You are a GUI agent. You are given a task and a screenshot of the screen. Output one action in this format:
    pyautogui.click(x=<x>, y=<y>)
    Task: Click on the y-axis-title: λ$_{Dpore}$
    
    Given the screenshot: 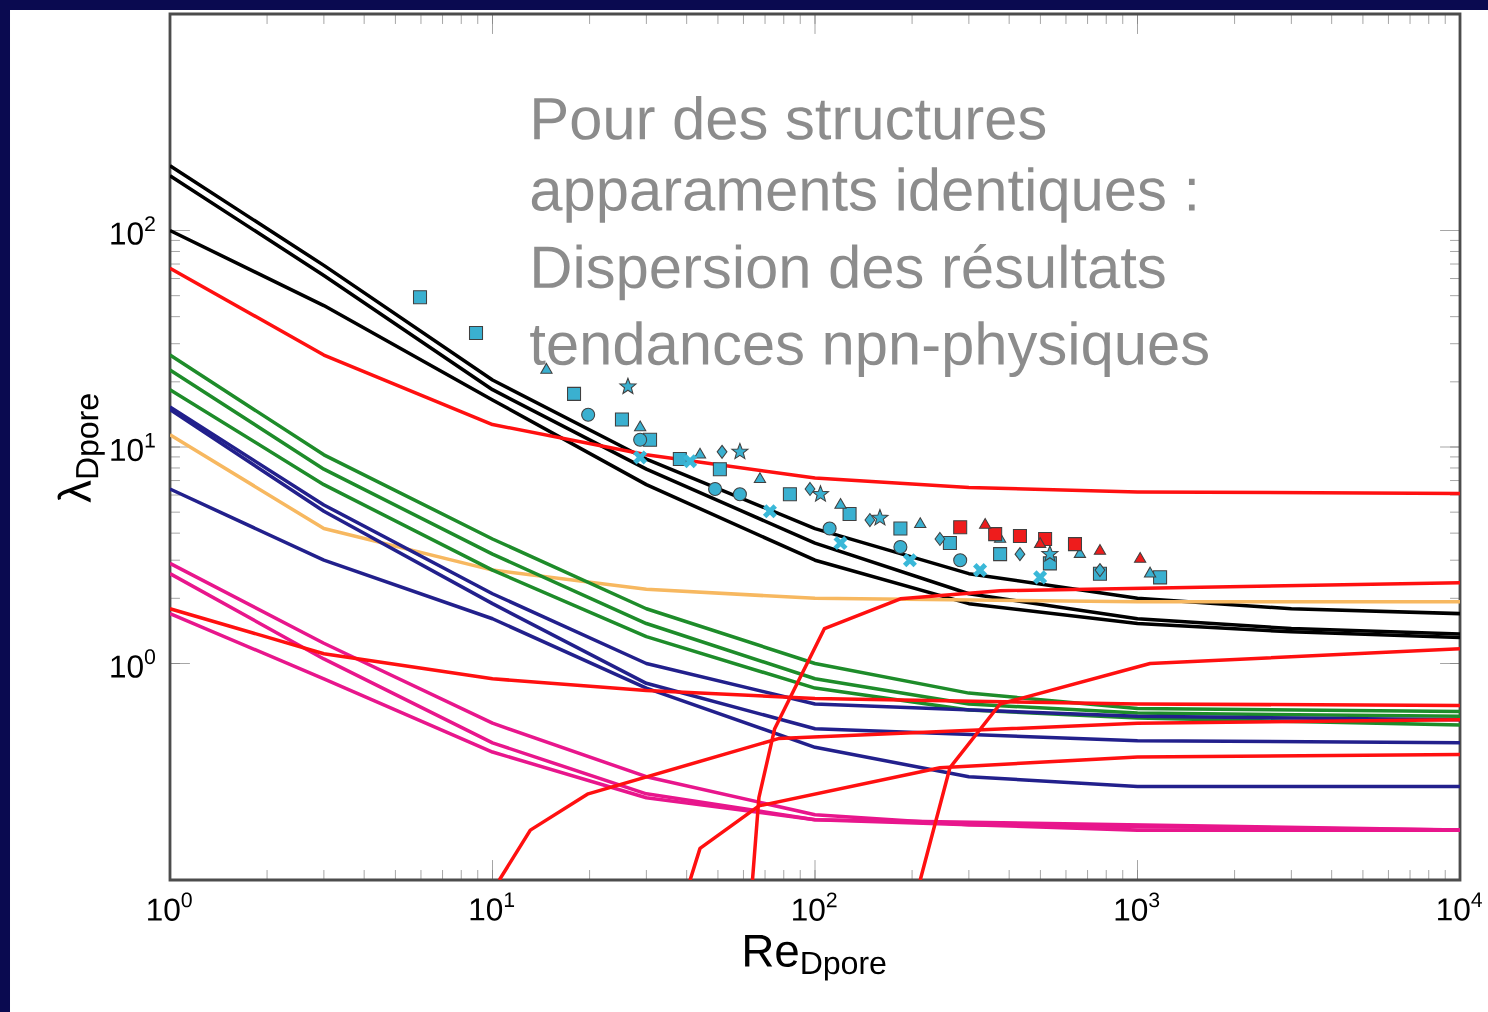 What is the action you would take?
    pyautogui.click(x=81, y=448)
    